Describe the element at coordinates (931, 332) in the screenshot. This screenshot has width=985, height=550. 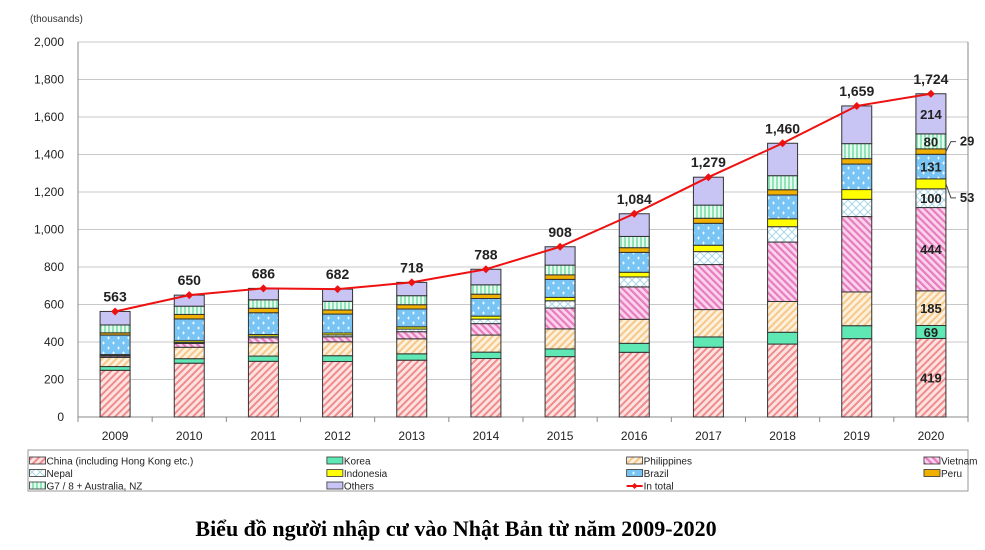
I see `data-label: 69` at that location.